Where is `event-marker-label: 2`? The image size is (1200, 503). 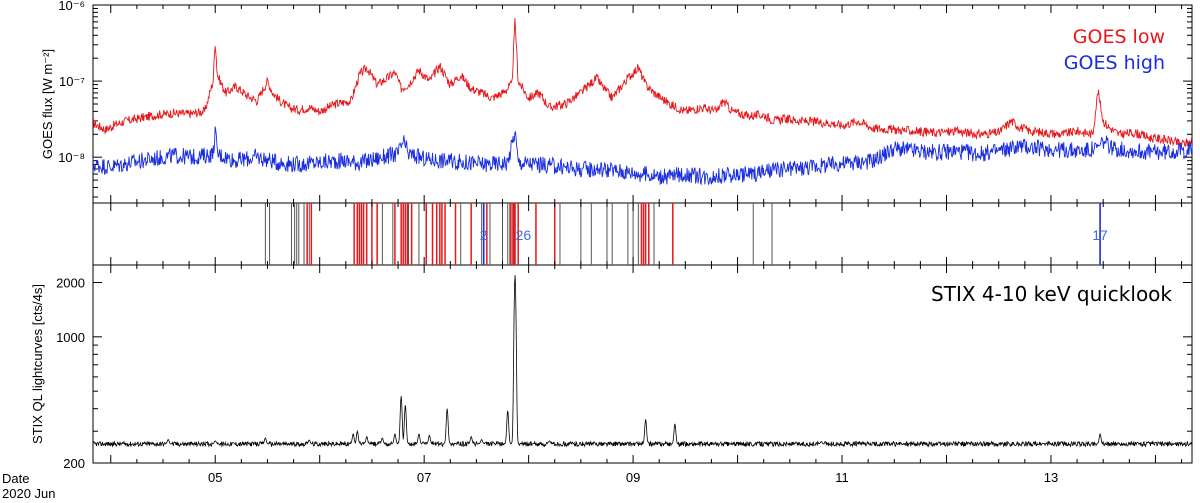 event-marker-label: 2 is located at coordinates (484, 235).